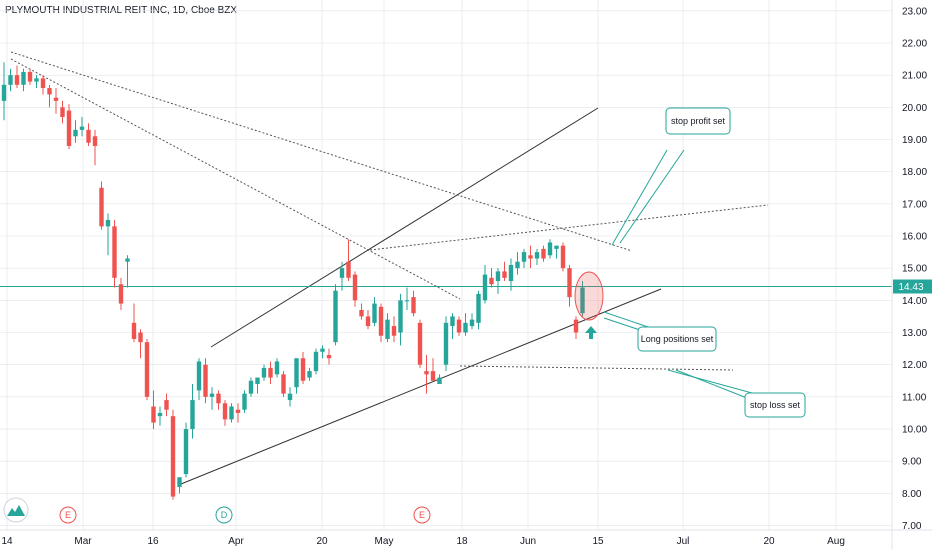  I want to click on stop-profit-callout: stop profit set, so click(671, 176).